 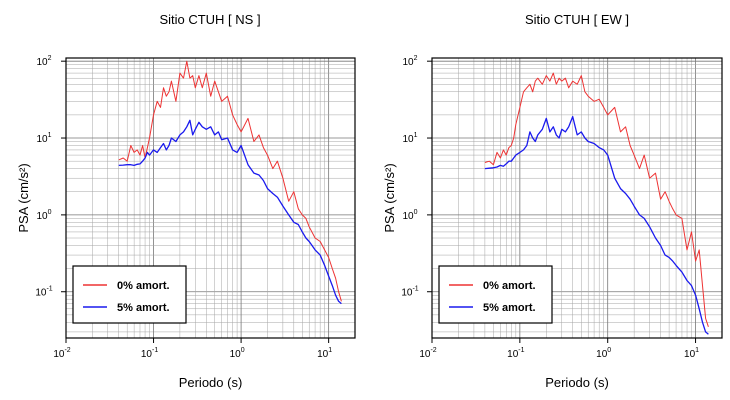 What do you see at coordinates (577, 19) in the screenshot?
I see `chart-title: Sitio CTUH [ EW ]` at bounding box center [577, 19].